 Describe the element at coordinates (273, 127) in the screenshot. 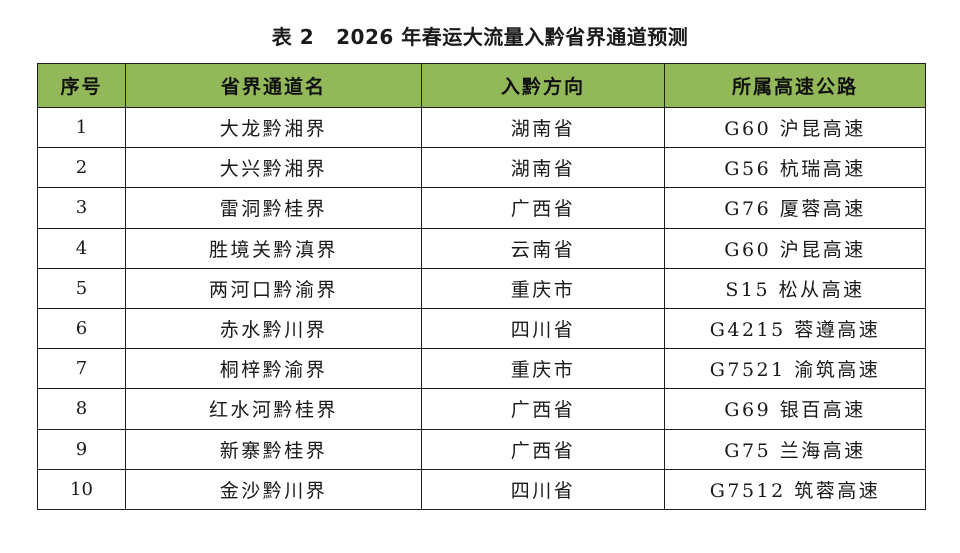

I see `cell-crossing-name: 大龙黔湘界` at that location.